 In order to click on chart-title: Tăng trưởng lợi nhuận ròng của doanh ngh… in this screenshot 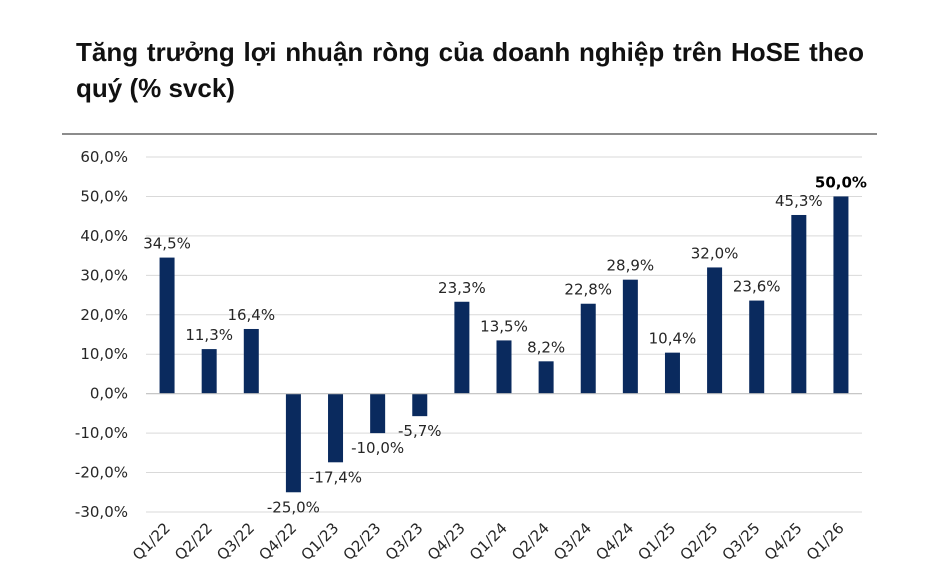, I will do `click(470, 70)`.